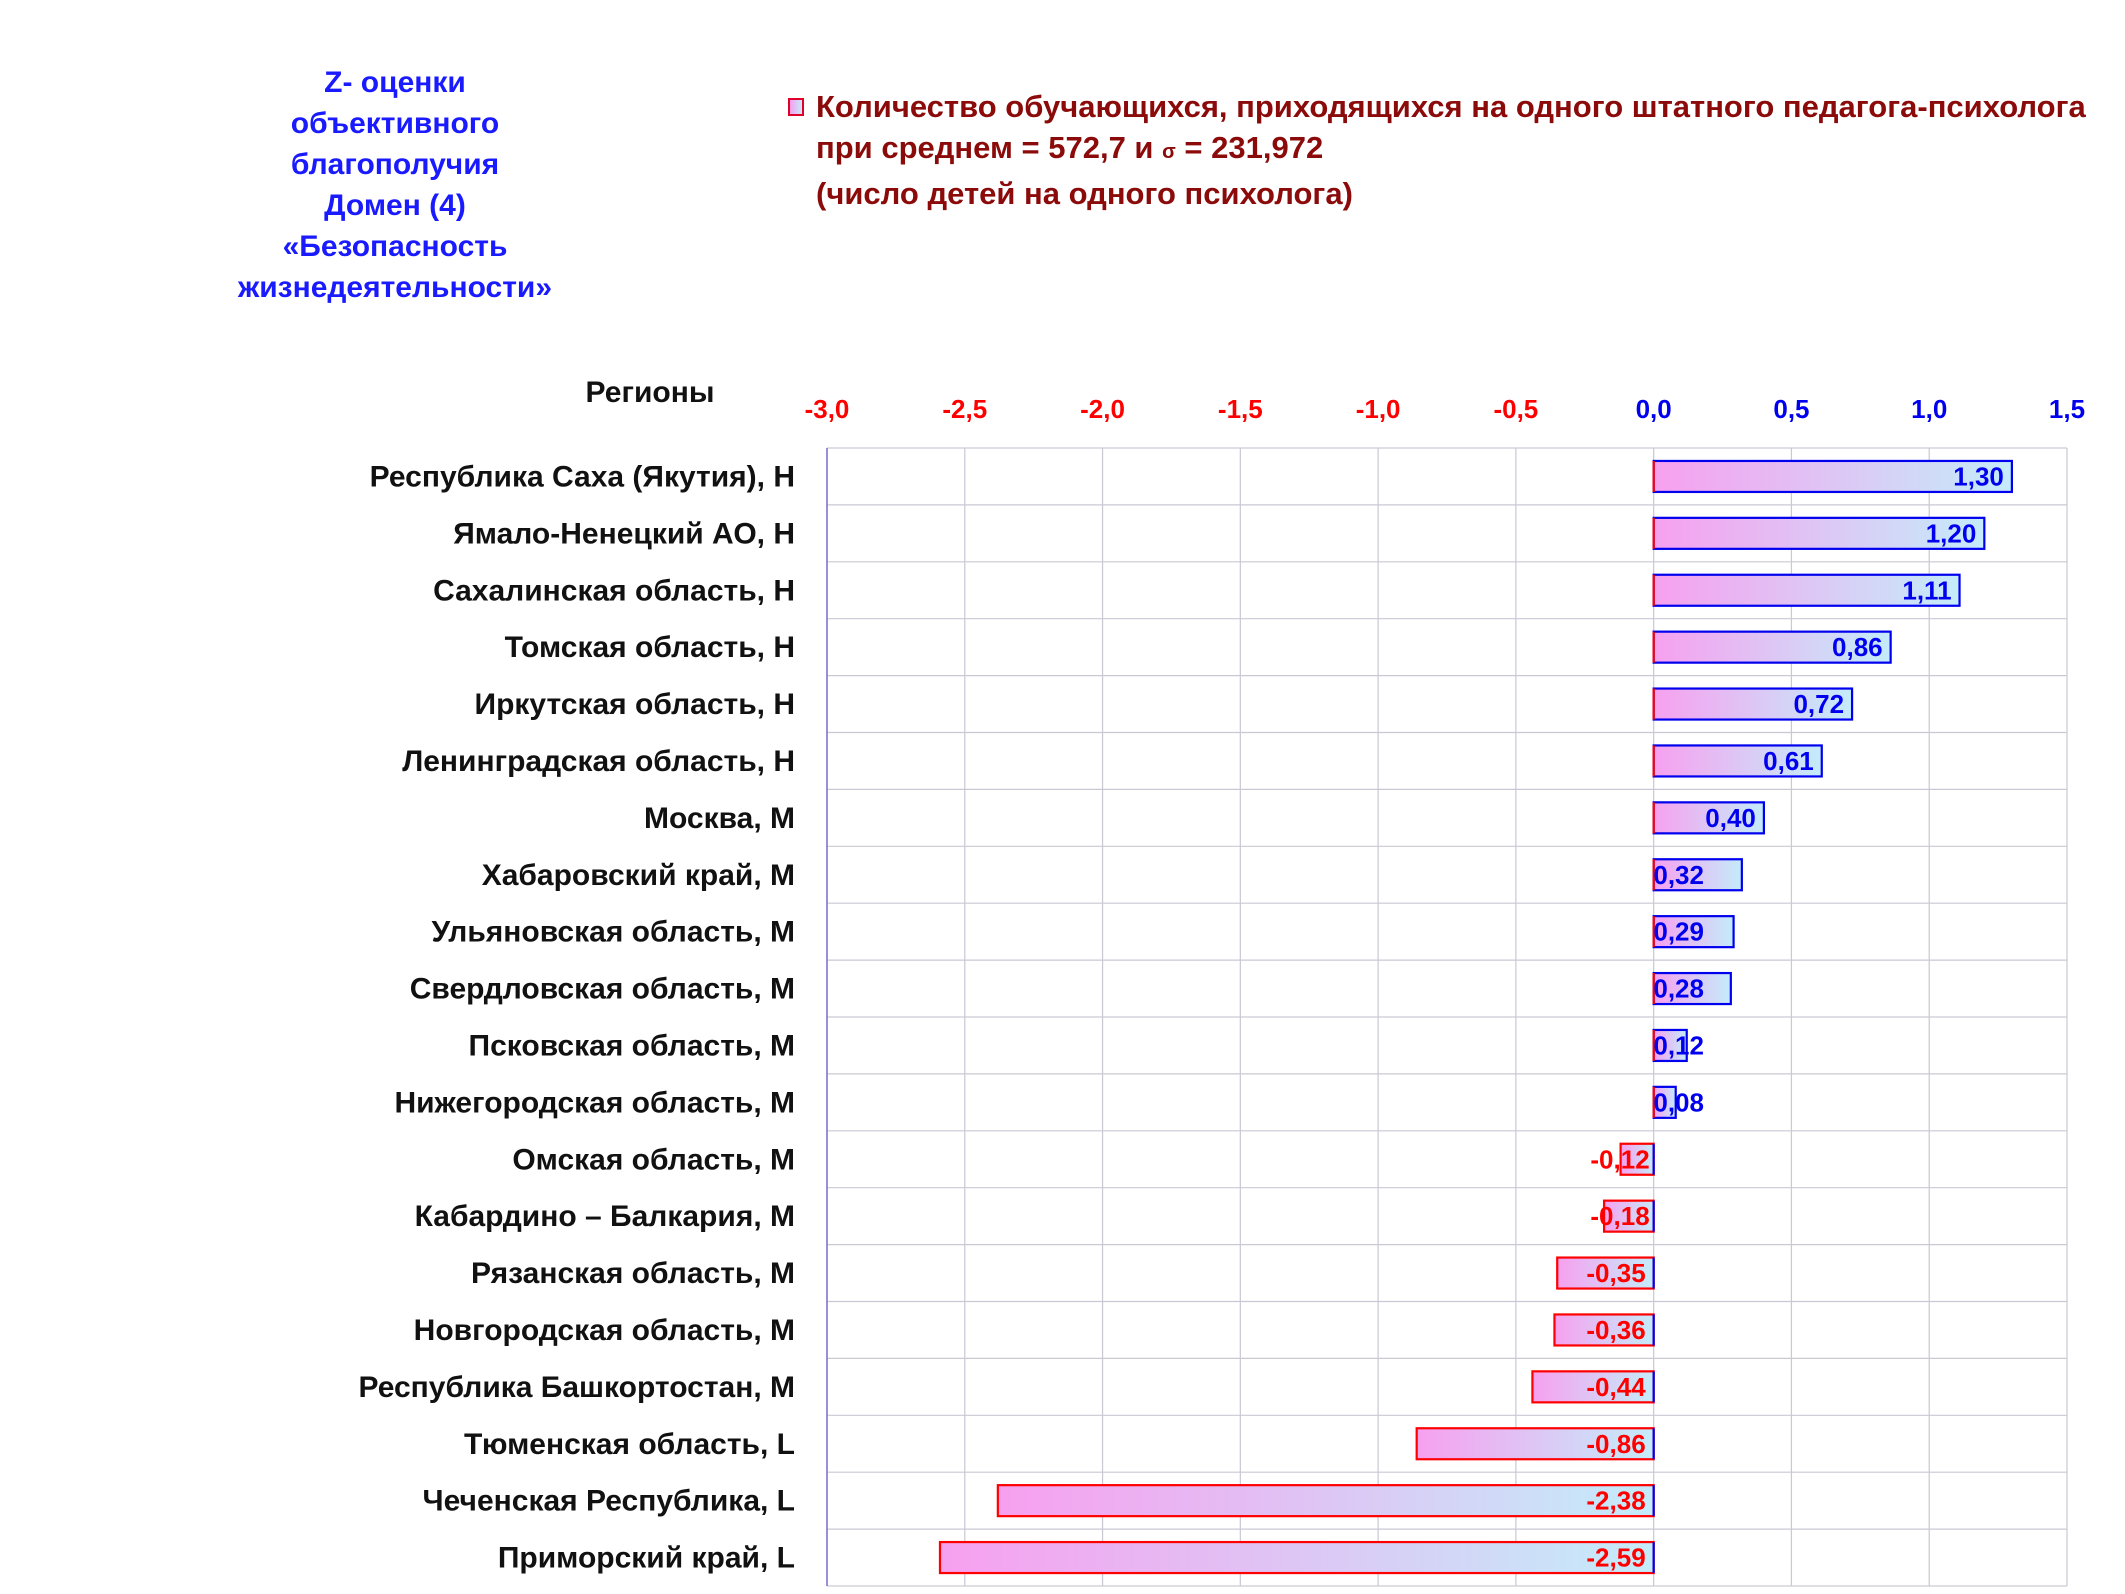 The height and width of the screenshot is (1594, 2125). Describe the element at coordinates (827, 409) in the screenshot. I see `x-tick-label: -3,0` at that location.